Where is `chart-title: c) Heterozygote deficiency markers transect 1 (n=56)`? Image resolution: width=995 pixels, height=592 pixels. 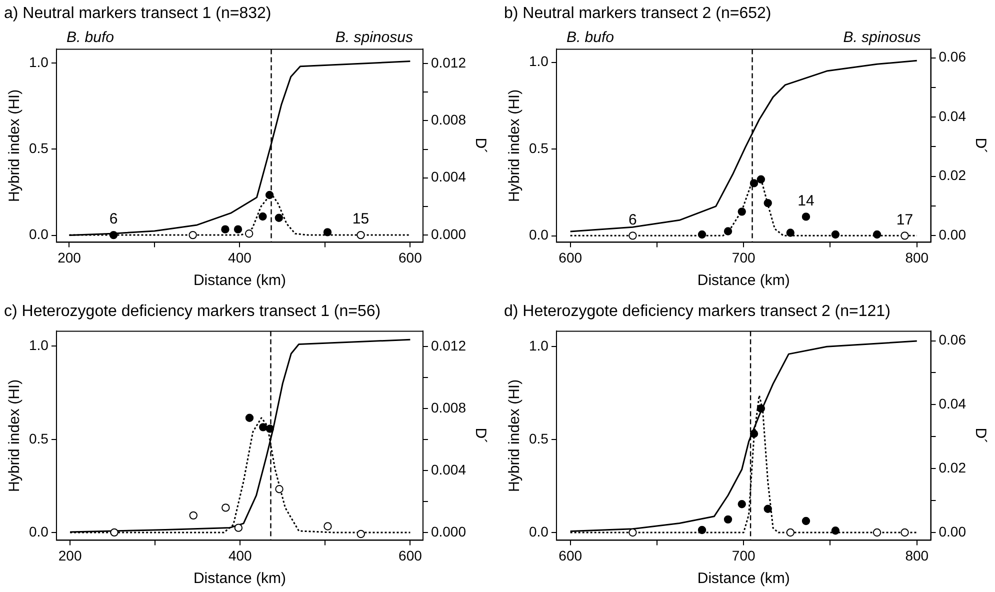 chart-title: c) Heterozygote deficiency markers transect 1 (n=56) is located at coordinates (192, 311).